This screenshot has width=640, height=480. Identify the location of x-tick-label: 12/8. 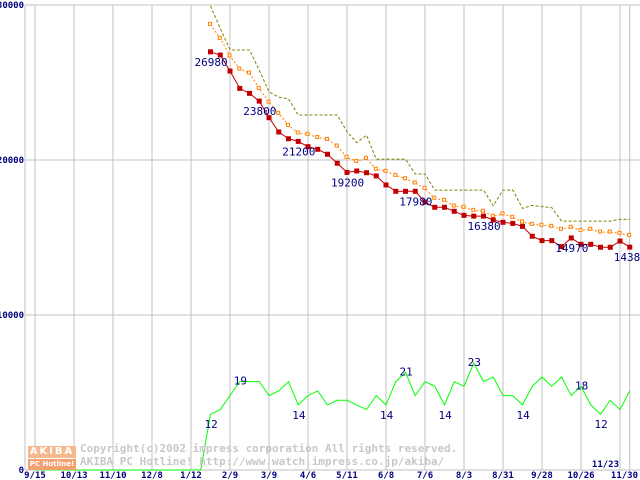
(152, 475).